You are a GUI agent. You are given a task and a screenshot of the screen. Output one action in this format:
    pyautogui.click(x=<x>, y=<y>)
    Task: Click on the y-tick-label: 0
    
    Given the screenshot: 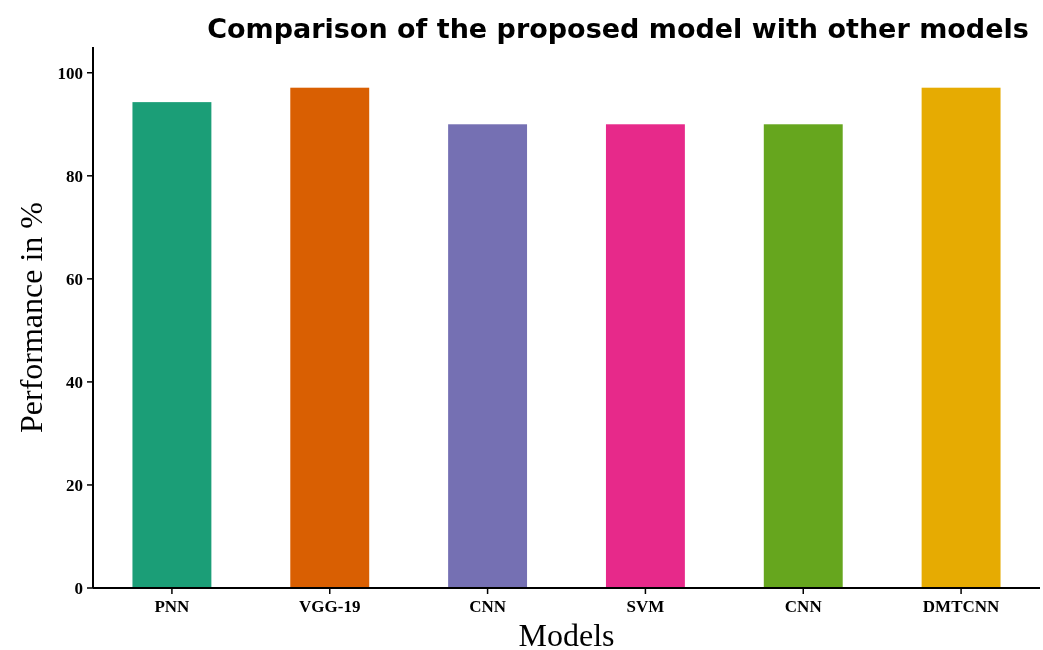 What is the action you would take?
    pyautogui.click(x=78, y=588)
    